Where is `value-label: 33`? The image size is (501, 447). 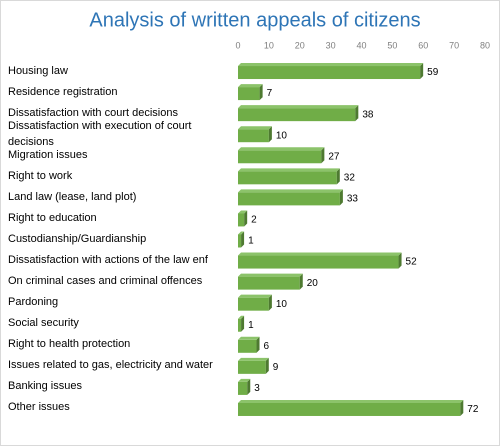 value-label: 33 is located at coordinates (353, 199).